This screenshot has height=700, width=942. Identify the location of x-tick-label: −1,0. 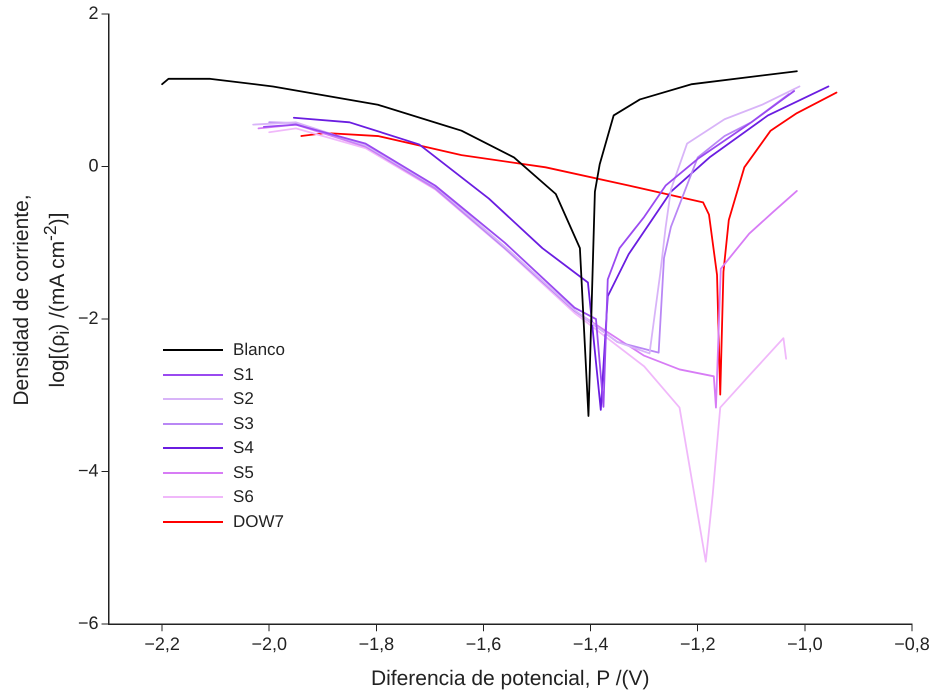
(805, 644).